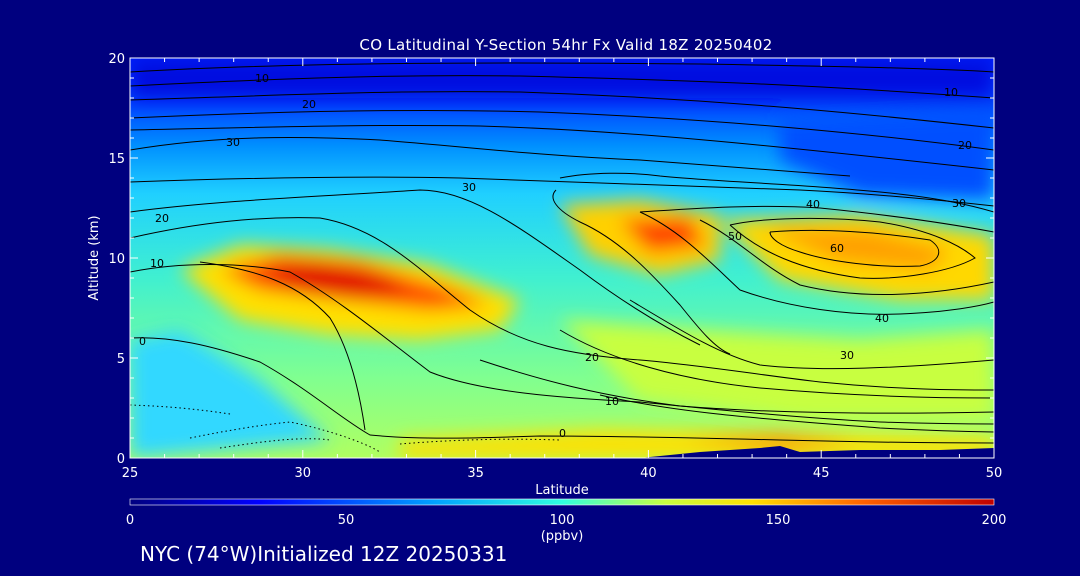  I want to click on north-plume-orange, so click(855, 249).